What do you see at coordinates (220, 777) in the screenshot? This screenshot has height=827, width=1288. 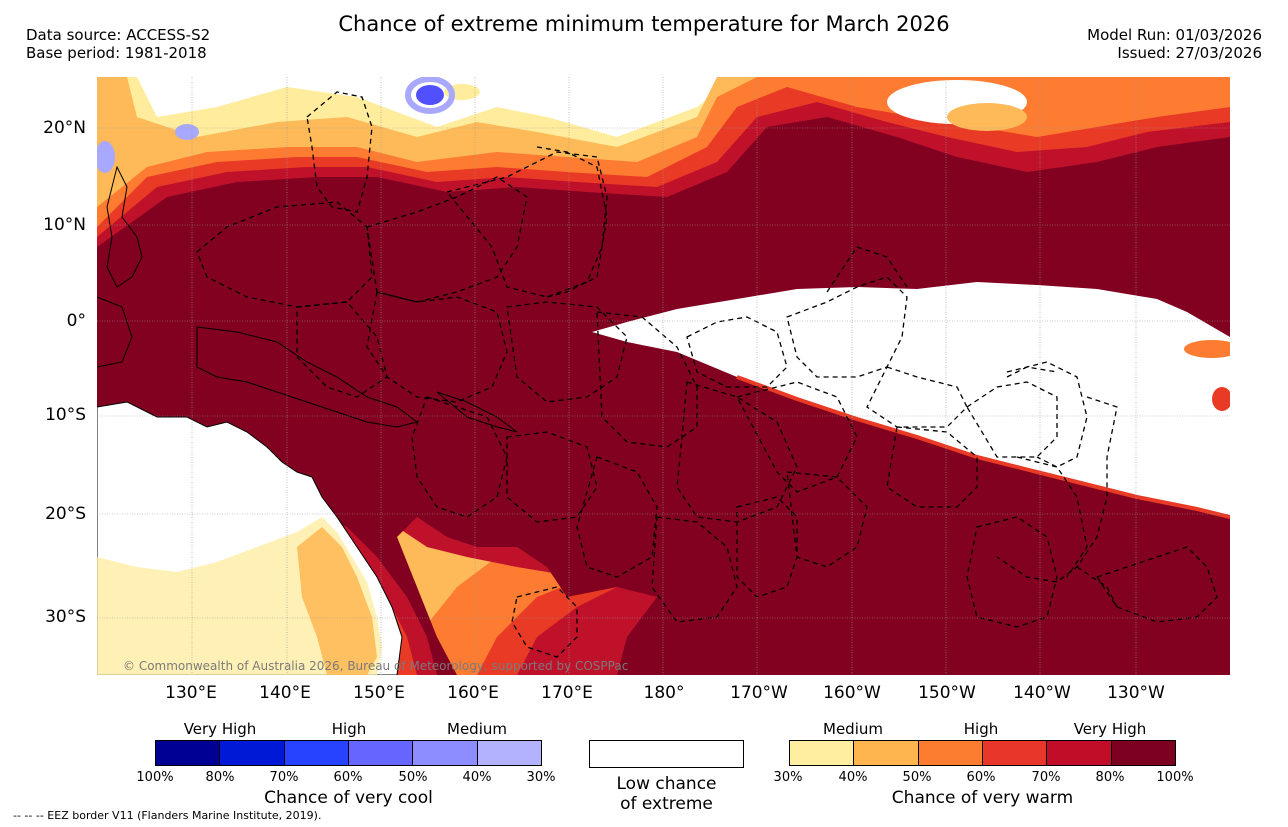 I see `cool-tick-80: 80%` at bounding box center [220, 777].